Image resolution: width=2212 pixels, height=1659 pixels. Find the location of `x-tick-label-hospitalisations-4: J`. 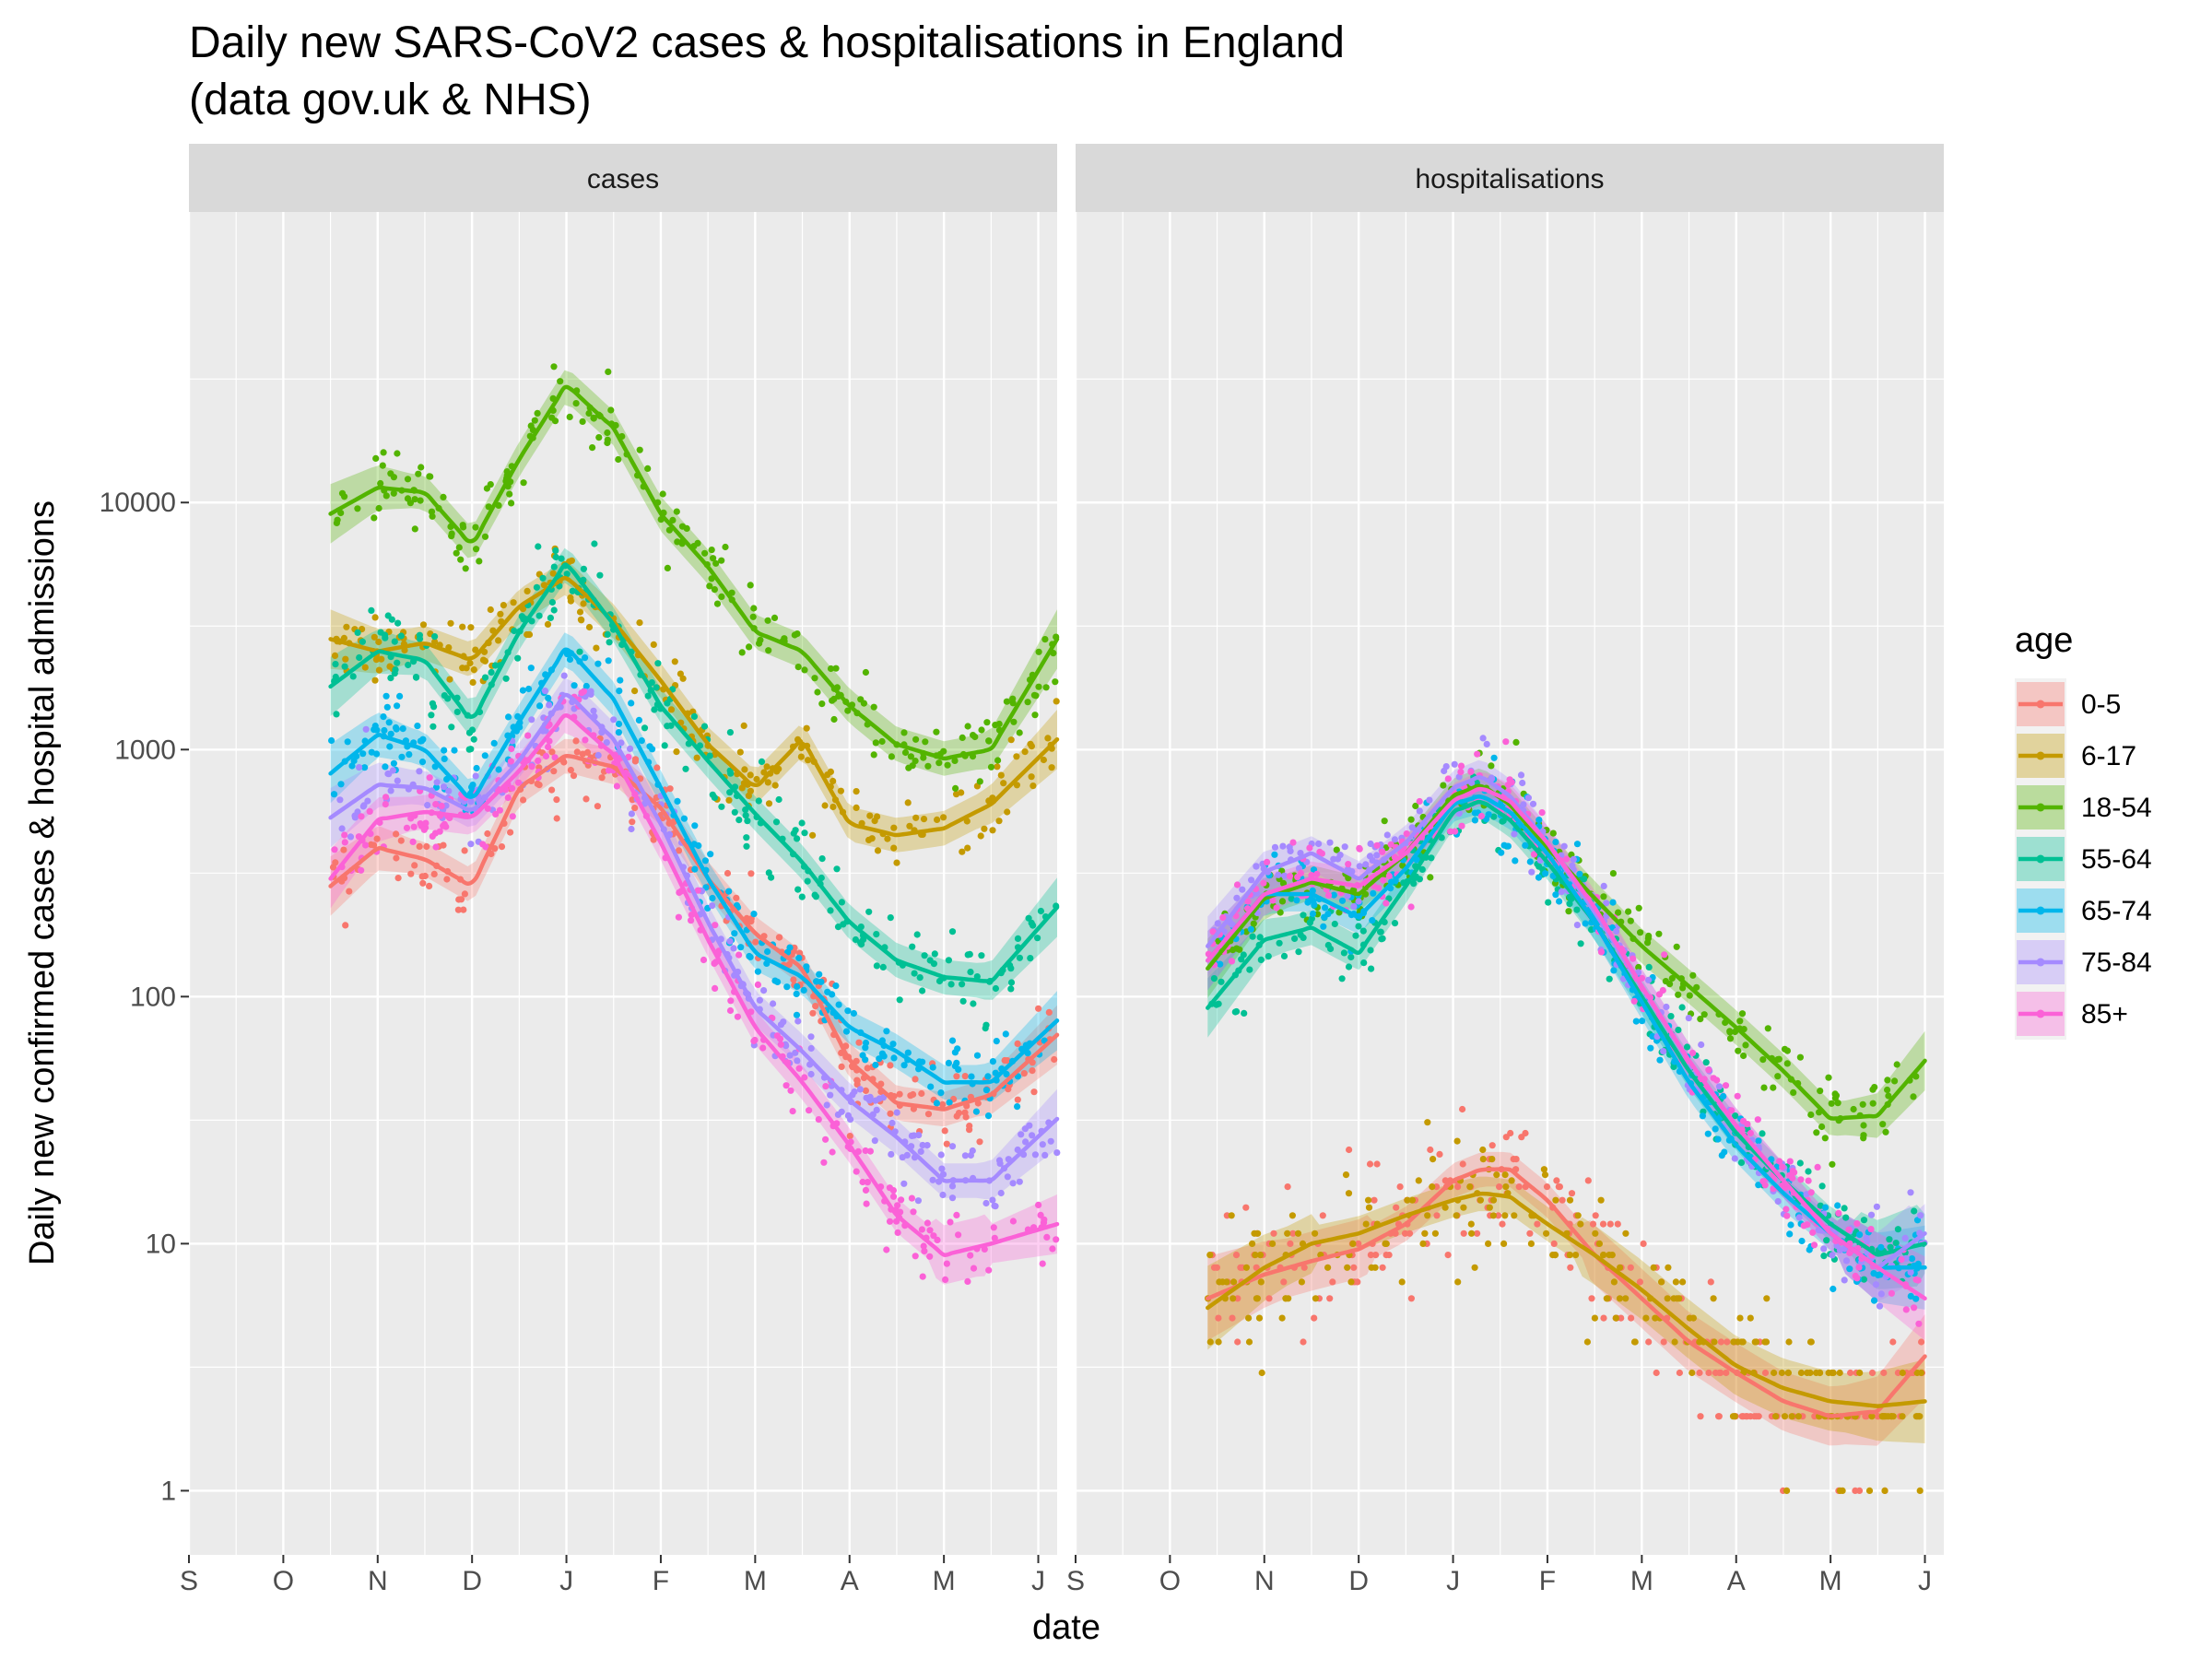

x-tick-label-hospitalisations-4: J is located at coordinates (1453, 1581).